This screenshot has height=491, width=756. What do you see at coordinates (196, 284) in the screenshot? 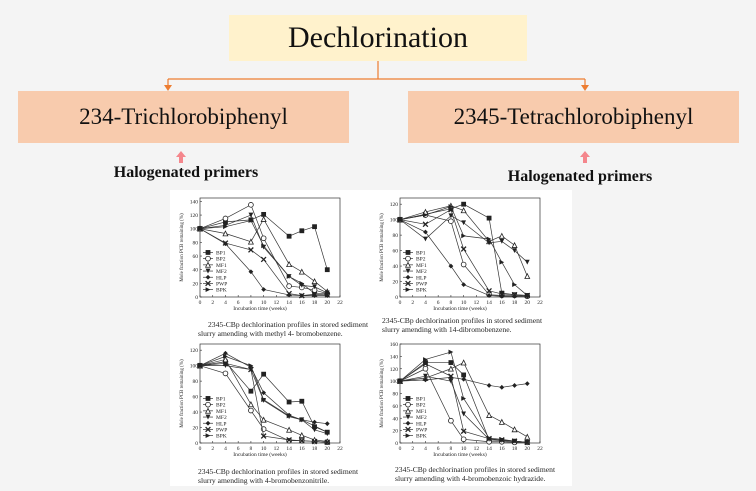
I see `y-tick-label: 20` at bounding box center [196, 284].